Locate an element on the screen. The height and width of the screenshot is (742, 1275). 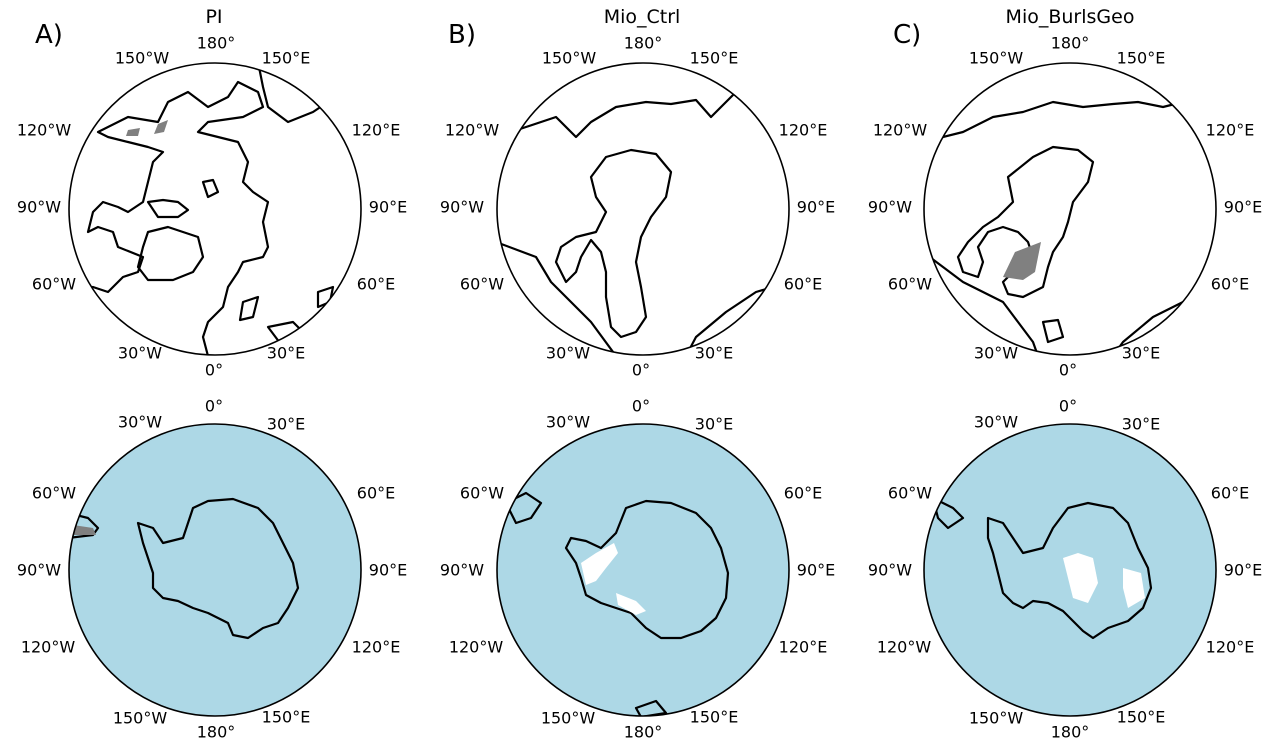
south-polar-map-mio-burlsgeo is located at coordinates (1070, 570).